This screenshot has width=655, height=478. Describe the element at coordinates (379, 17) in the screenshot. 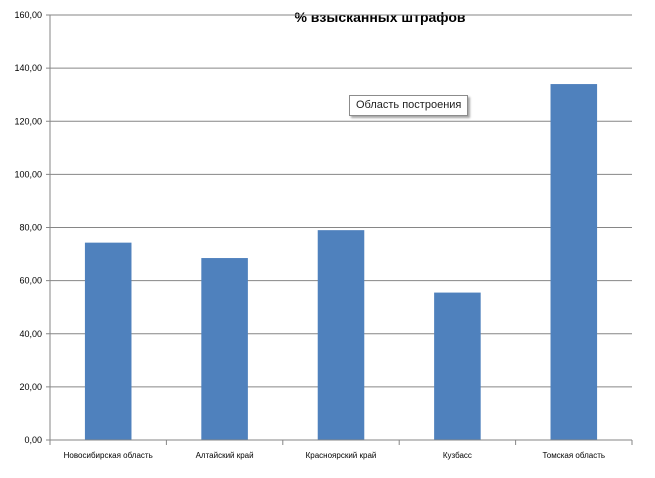

I see `chart-title: % взысканных штрафов` at that location.